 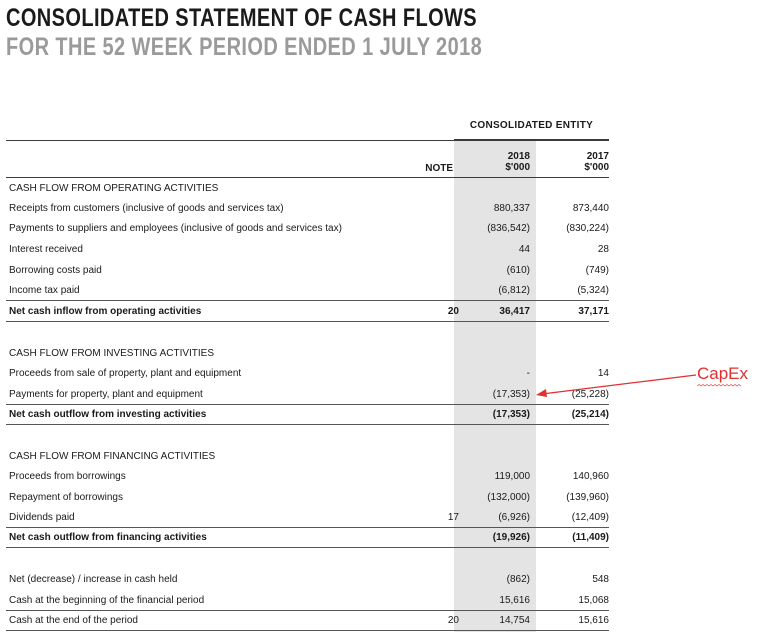 I want to click on row-value-2017: 15,616, so click(x=593, y=620).